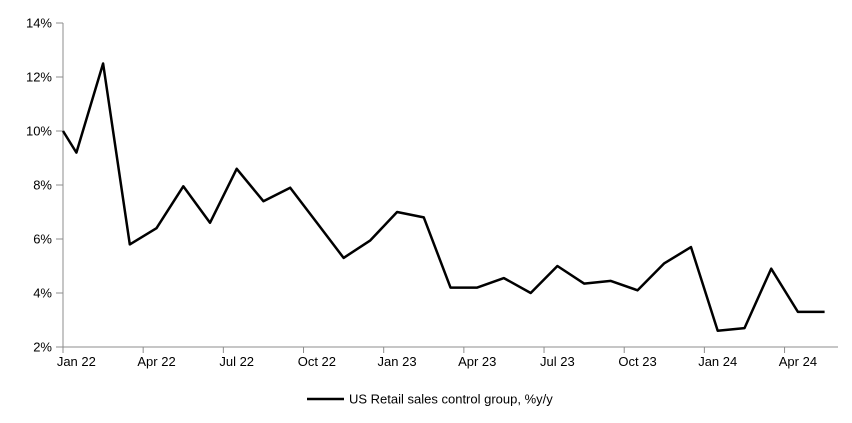  What do you see at coordinates (717, 361) in the screenshot?
I see `x-axis-tick-label: Jan 24` at bounding box center [717, 361].